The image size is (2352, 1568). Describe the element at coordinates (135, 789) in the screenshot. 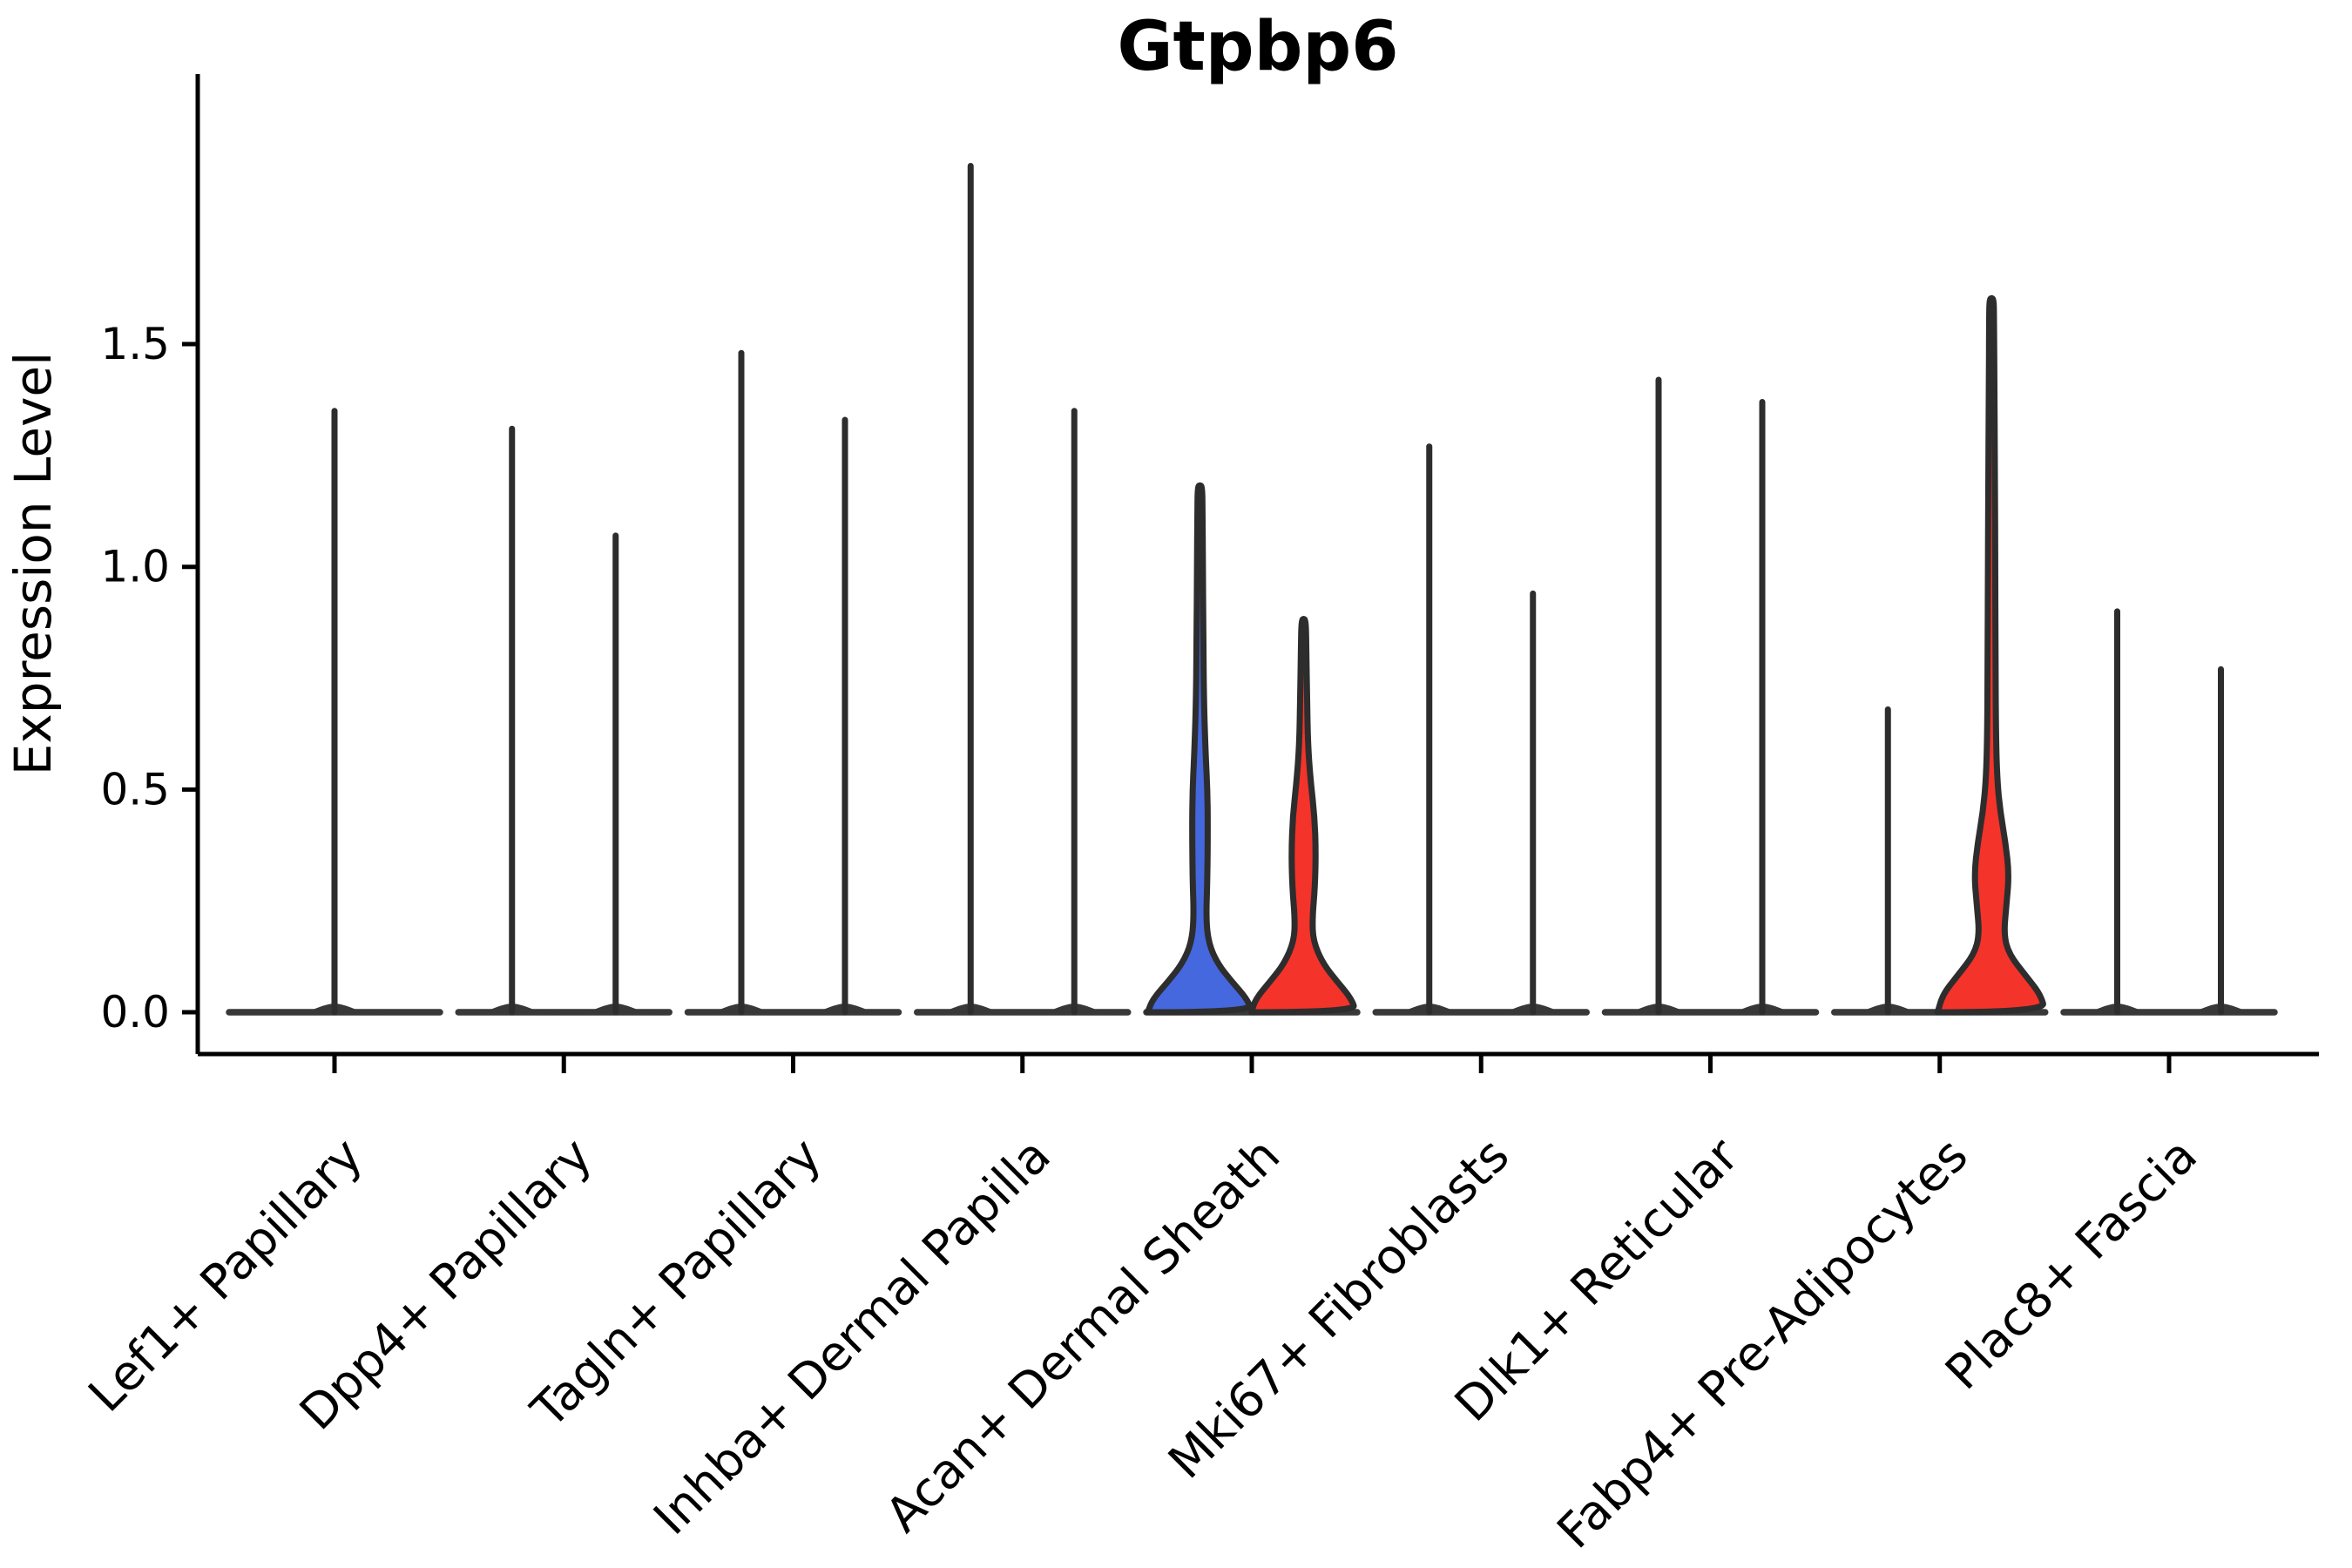

I see `y-tick-label: 0.5` at that location.